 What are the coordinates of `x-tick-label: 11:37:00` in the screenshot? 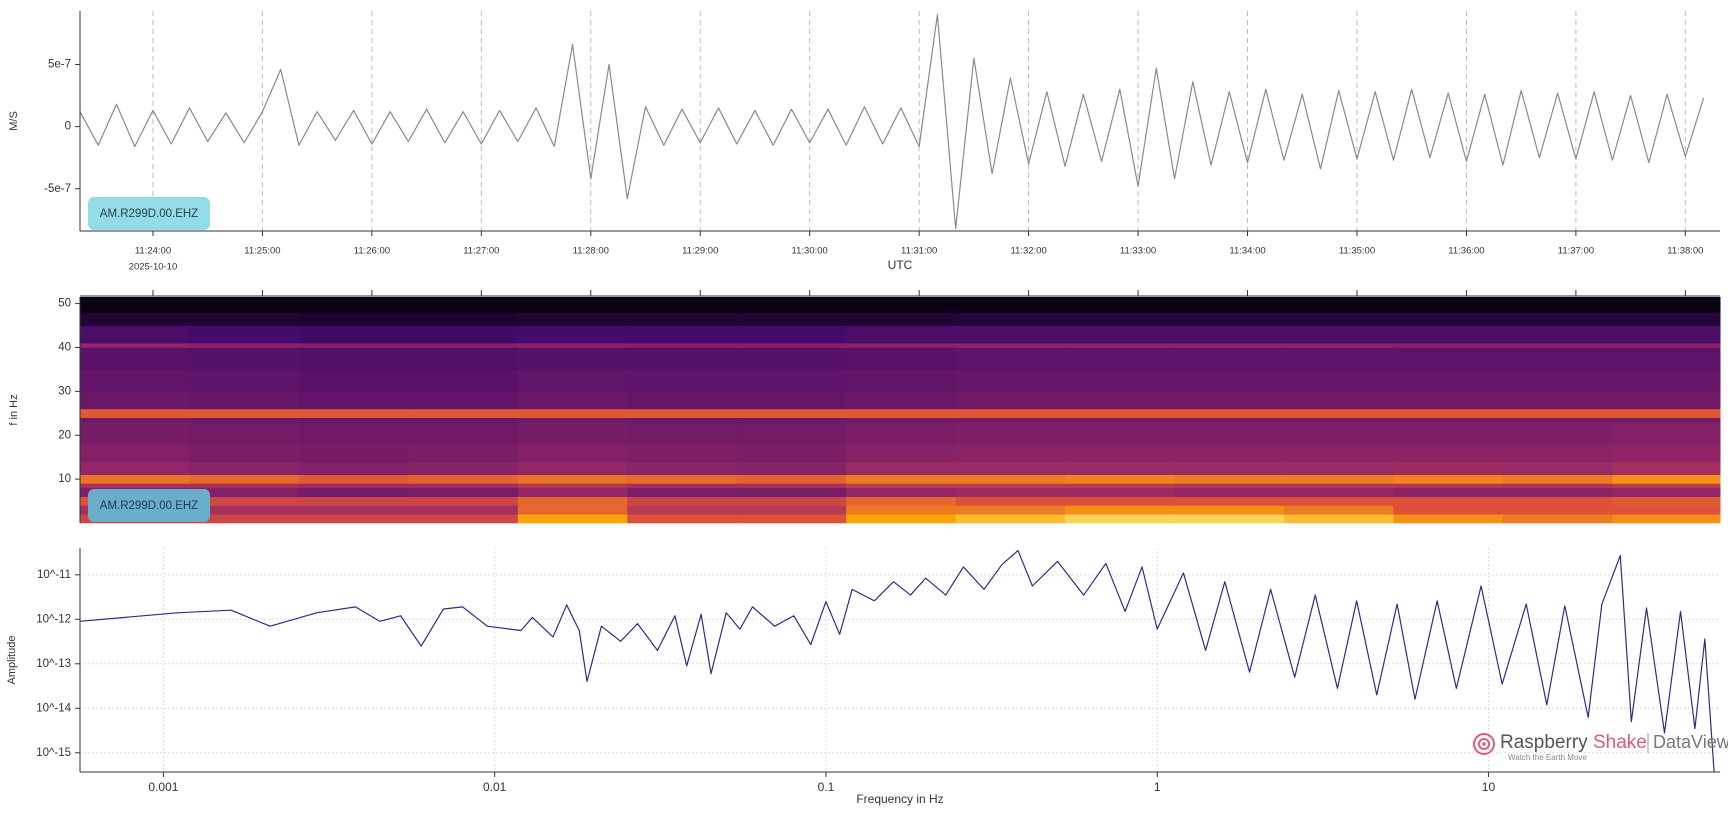 It's located at (1576, 251).